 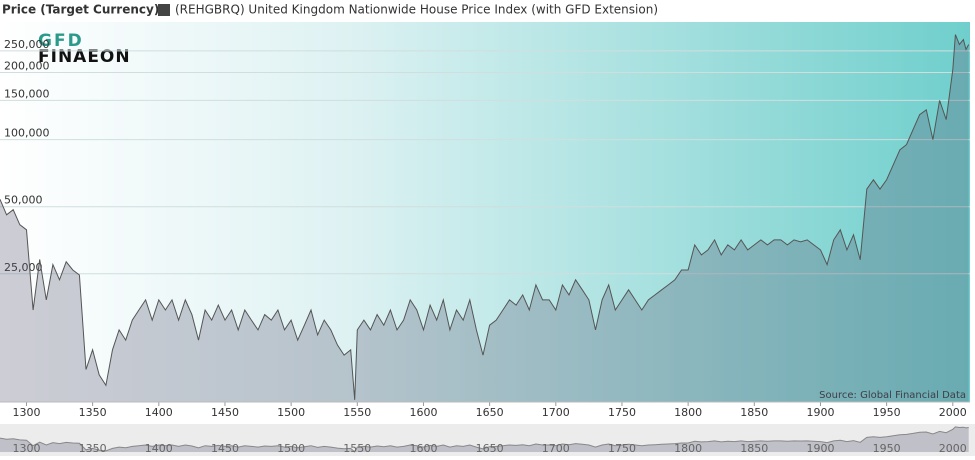 What do you see at coordinates (27, 66) in the screenshot?
I see `y-tick-label: 200,000` at bounding box center [27, 66].